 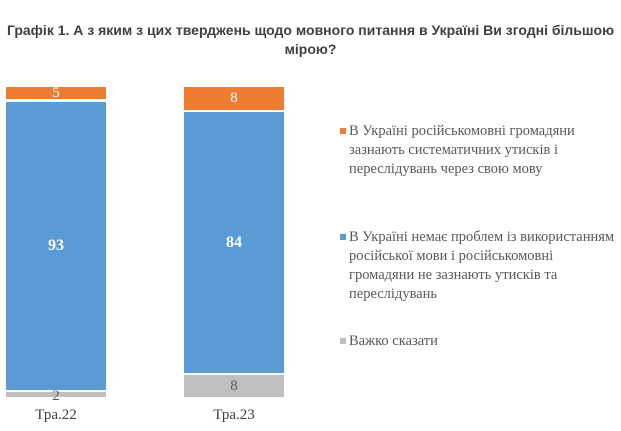 What do you see at coordinates (393, 341) in the screenshot?
I see `legend-label: Важко сказати` at bounding box center [393, 341].